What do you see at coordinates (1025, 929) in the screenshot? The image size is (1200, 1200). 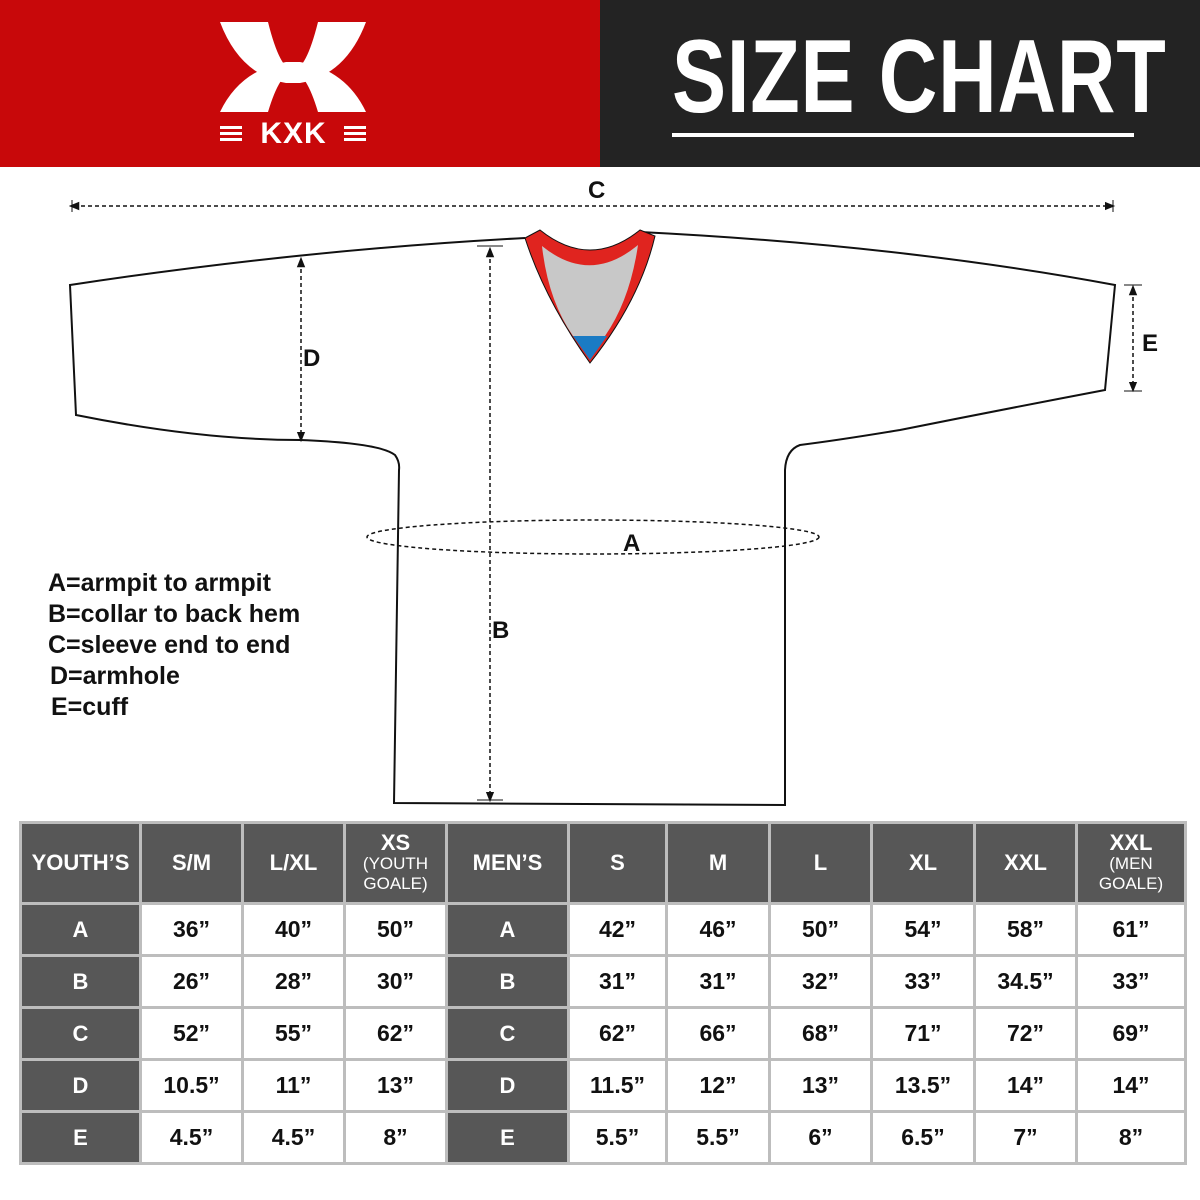 I see `men-cell: 58”` at bounding box center [1025, 929].